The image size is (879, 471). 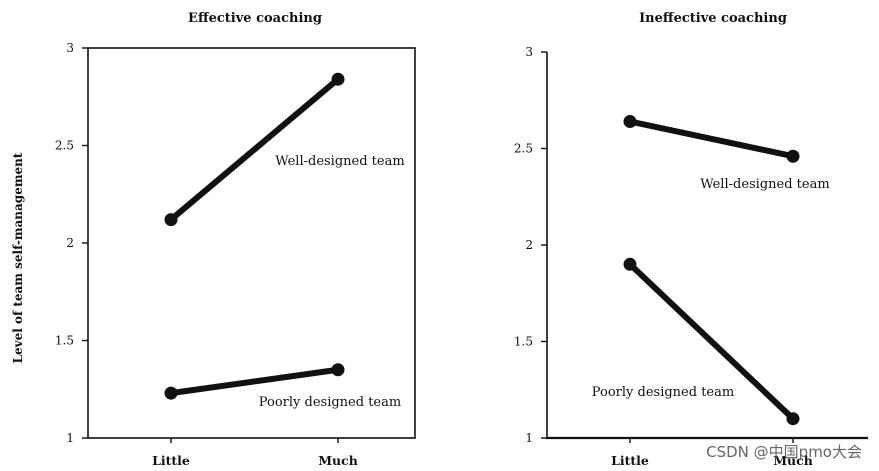 I want to click on effective-x-tick-label-much: Much, so click(x=338, y=460).